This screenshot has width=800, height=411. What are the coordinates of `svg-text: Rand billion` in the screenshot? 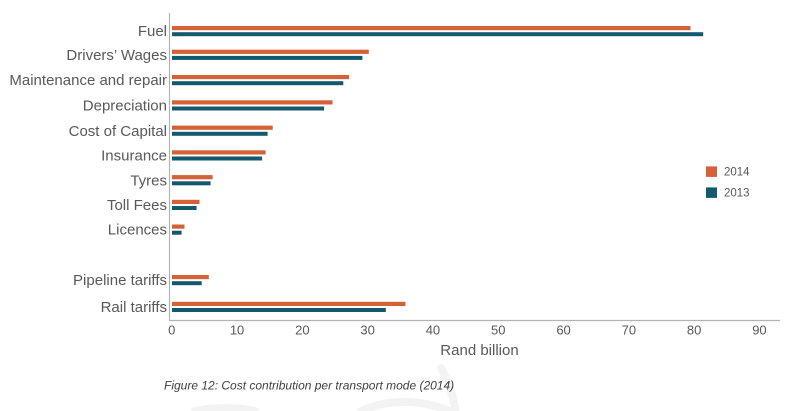 It's located at (479, 350).